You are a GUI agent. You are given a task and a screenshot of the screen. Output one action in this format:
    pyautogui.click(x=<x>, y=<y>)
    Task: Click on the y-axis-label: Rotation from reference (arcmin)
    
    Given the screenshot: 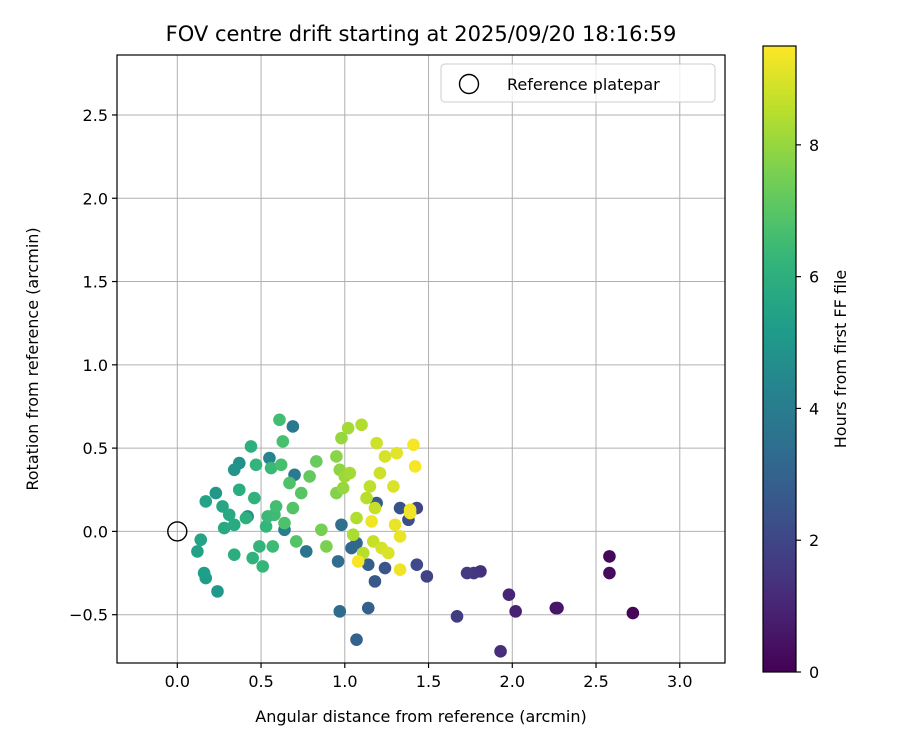 What is the action you would take?
    pyautogui.click(x=32, y=358)
    